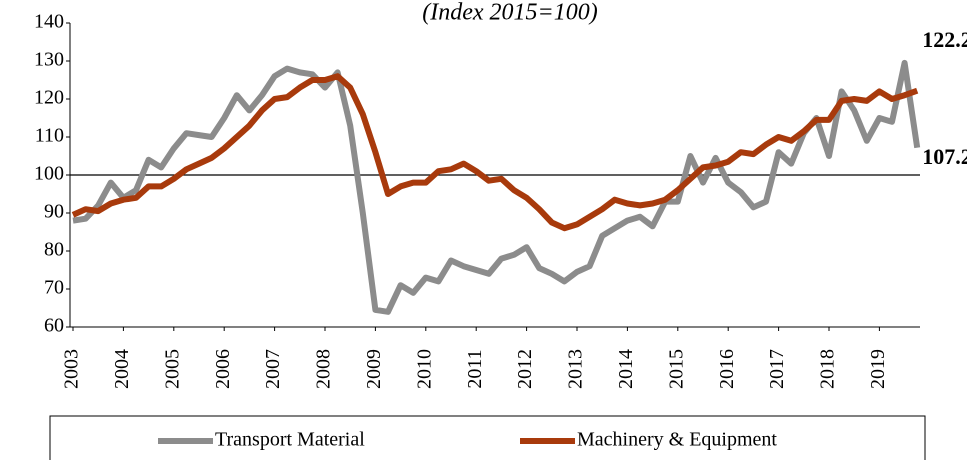 Image resolution: width=967 pixels, height=460 pixels. Describe the element at coordinates (49, 22) in the screenshot. I see `y-tick-label: 140` at that location.